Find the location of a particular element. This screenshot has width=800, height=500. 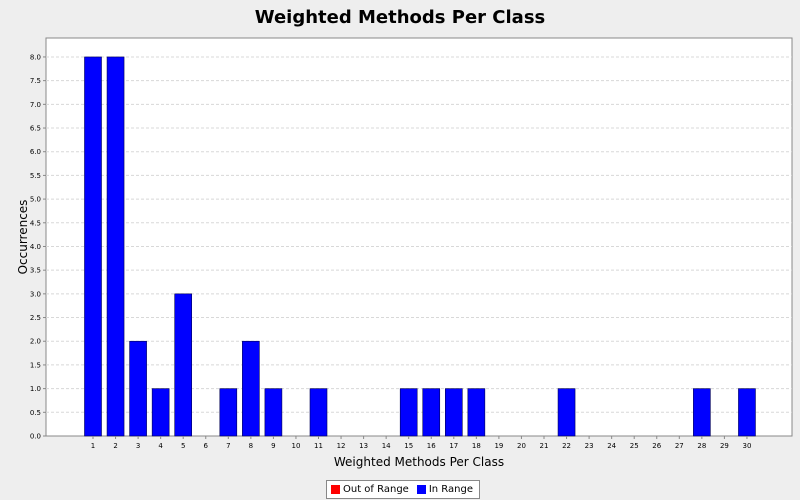

y-tick-label: 1.5 is located at coordinates (35, 365).